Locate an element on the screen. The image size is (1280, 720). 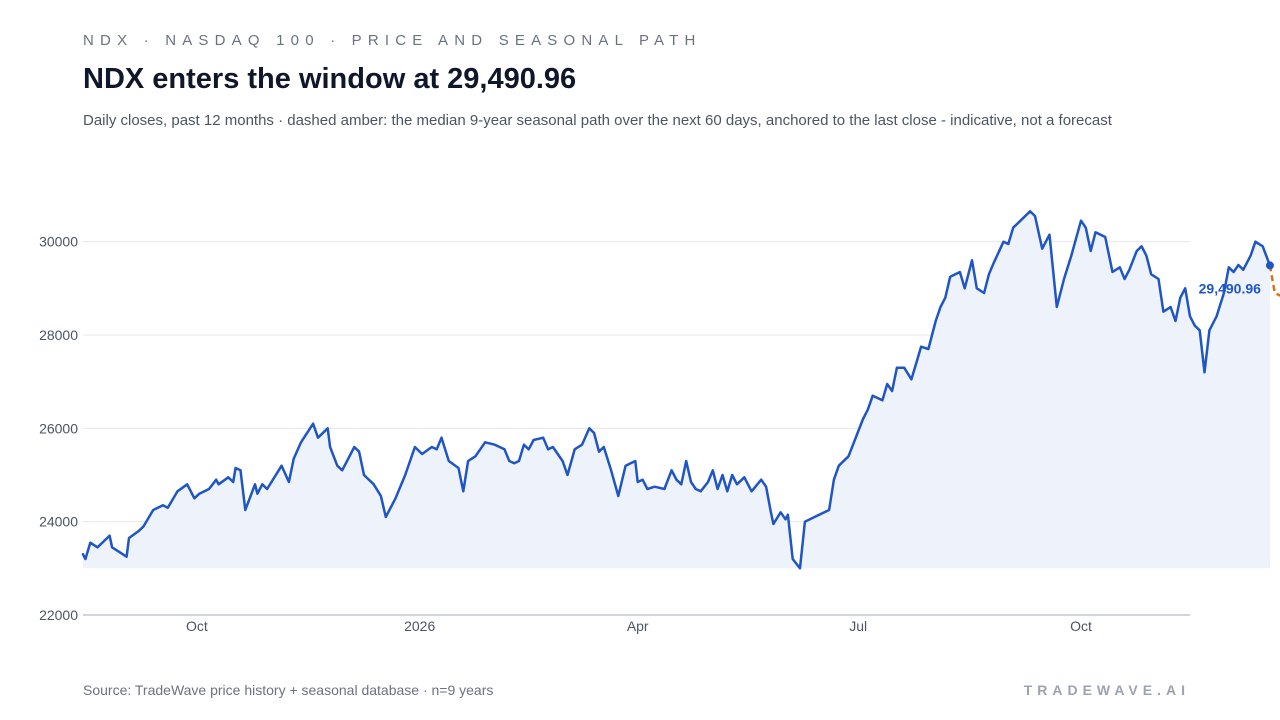
seasonal-line is located at coordinates (1274, 281).